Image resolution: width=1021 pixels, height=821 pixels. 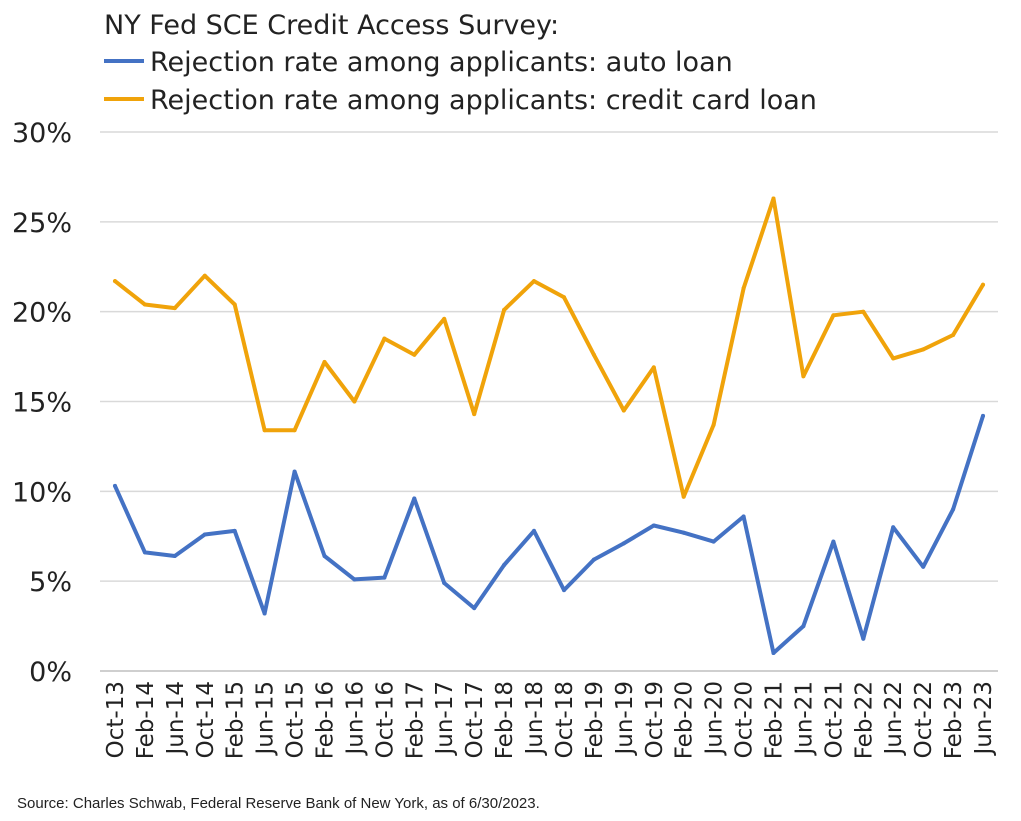 What do you see at coordinates (50, 672) in the screenshot?
I see `y-tick-label: 0%` at bounding box center [50, 672].